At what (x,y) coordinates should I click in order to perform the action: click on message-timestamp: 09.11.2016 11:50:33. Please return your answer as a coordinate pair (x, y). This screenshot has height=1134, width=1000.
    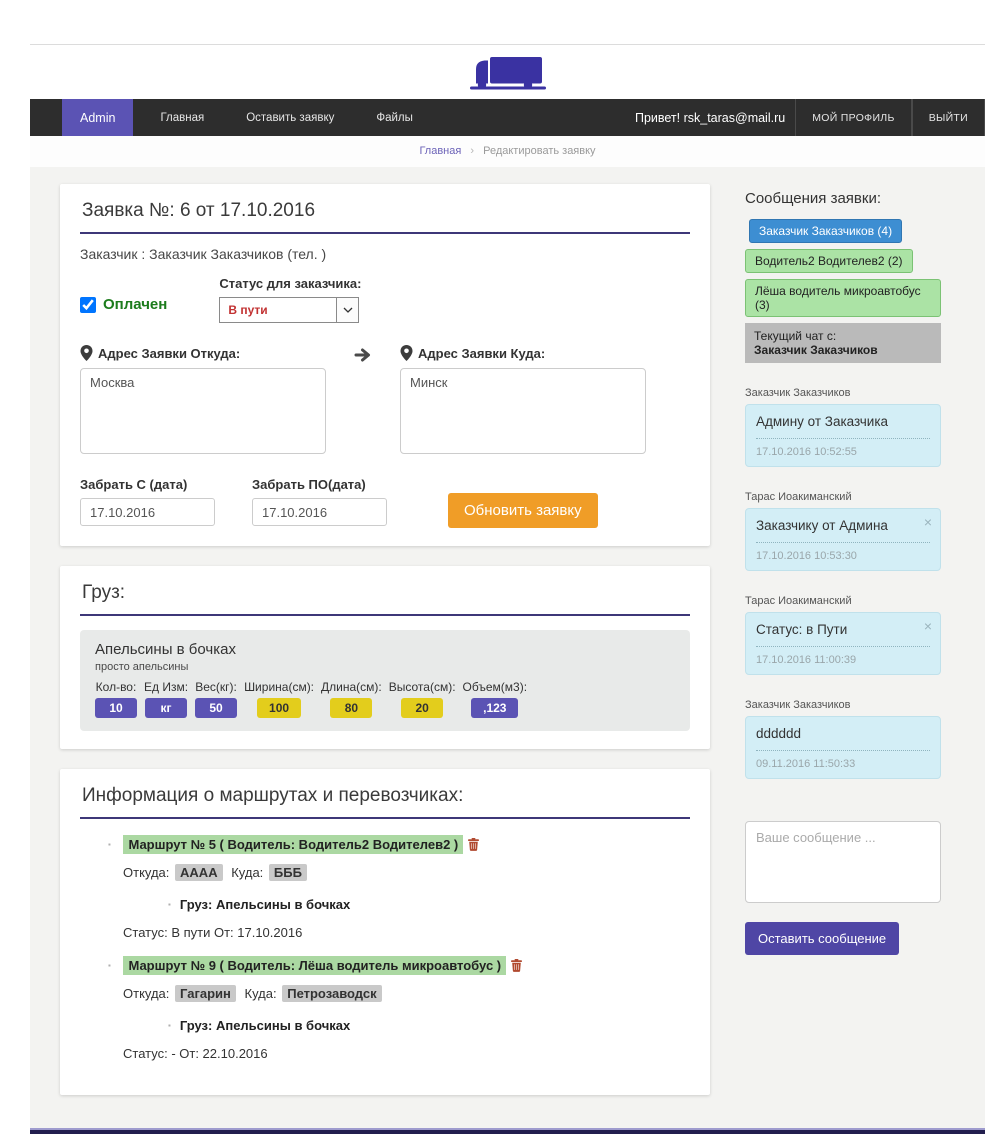
    Looking at the image, I should click on (806, 764).